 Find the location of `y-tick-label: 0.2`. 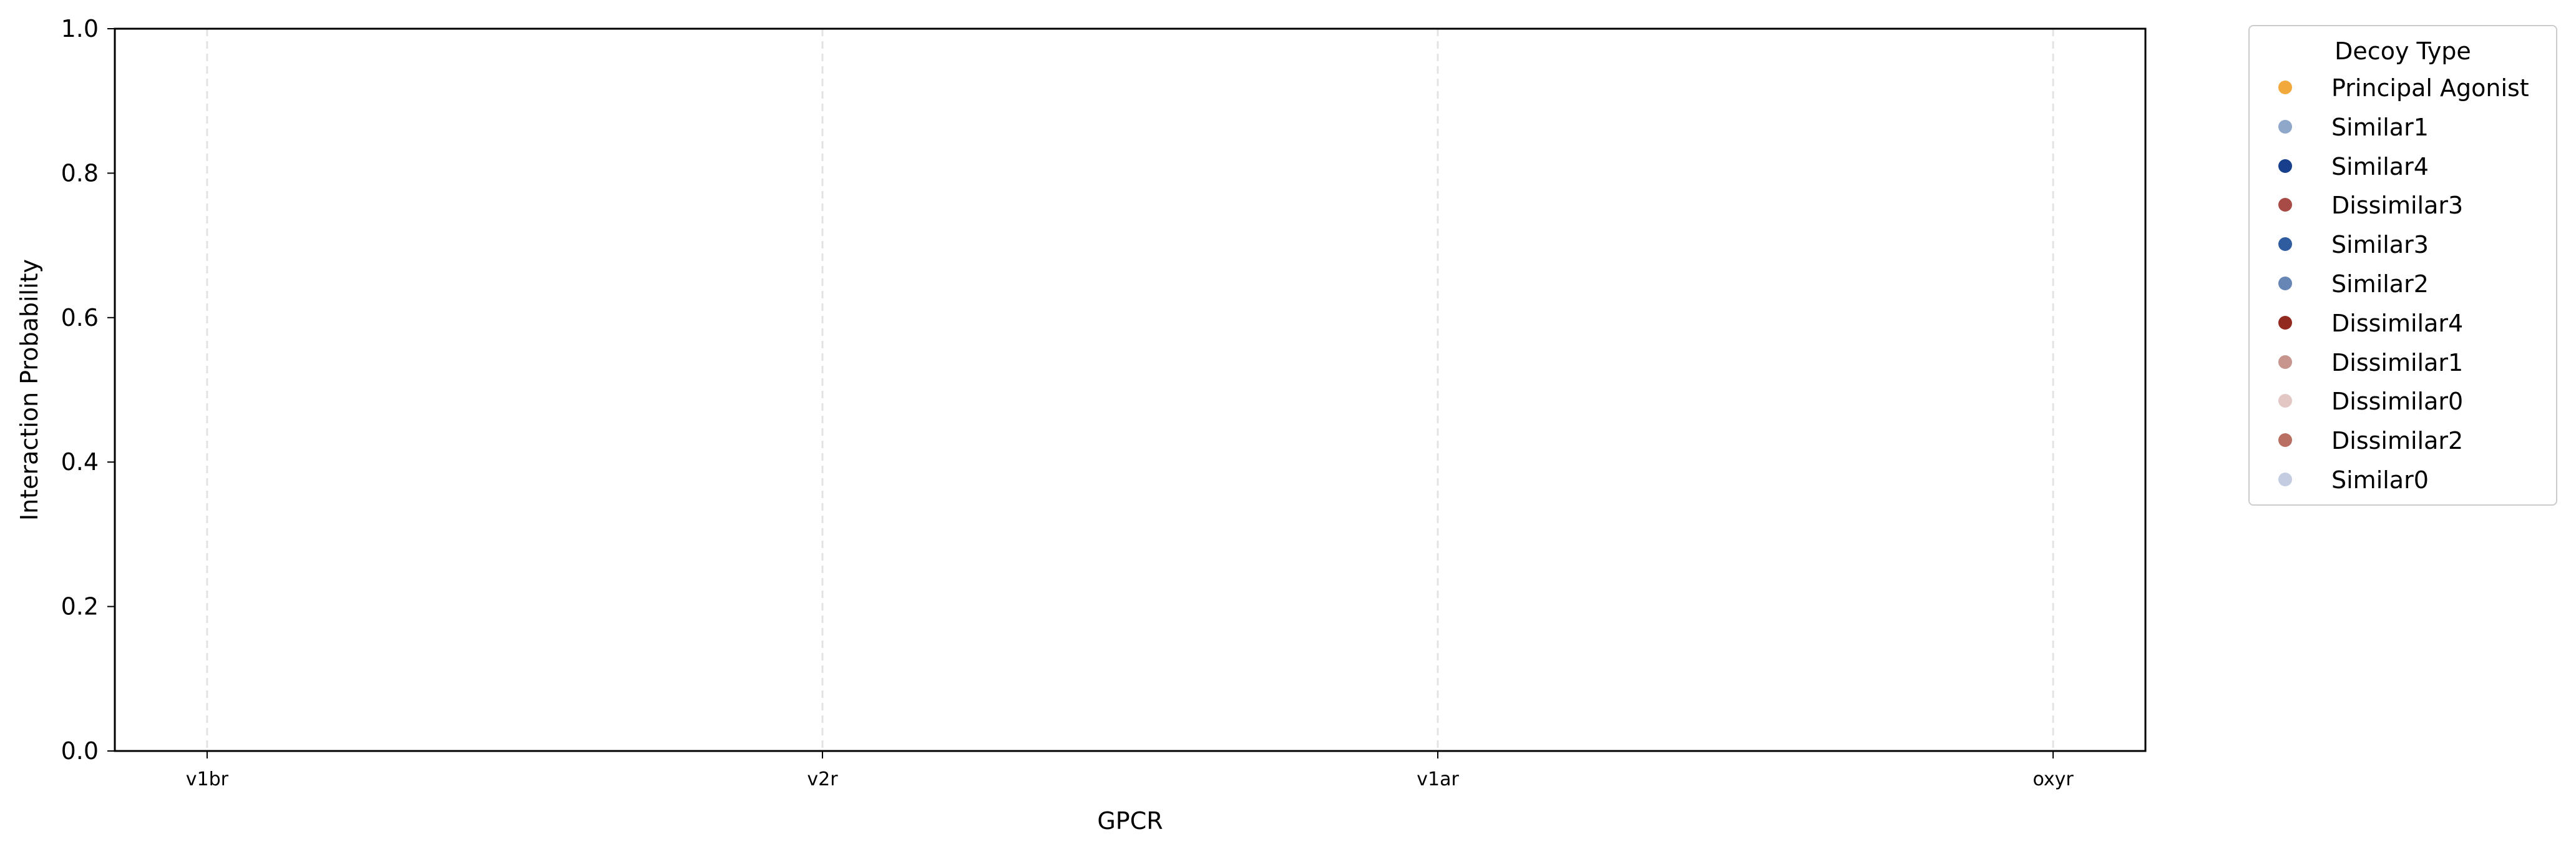

y-tick-label: 0.2 is located at coordinates (80, 607).